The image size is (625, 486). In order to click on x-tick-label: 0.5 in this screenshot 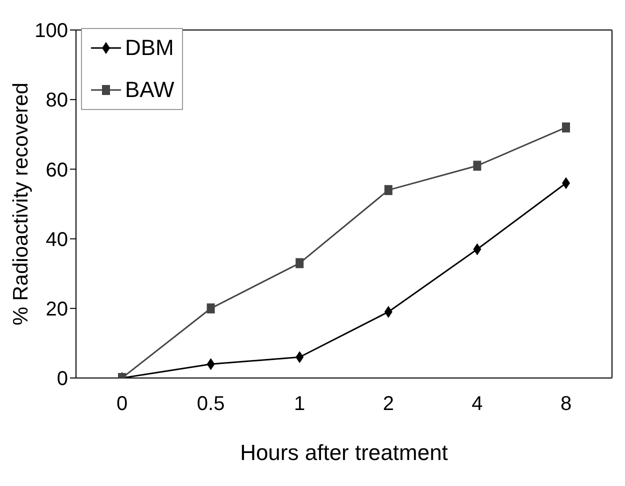, I will do `click(210, 404)`.